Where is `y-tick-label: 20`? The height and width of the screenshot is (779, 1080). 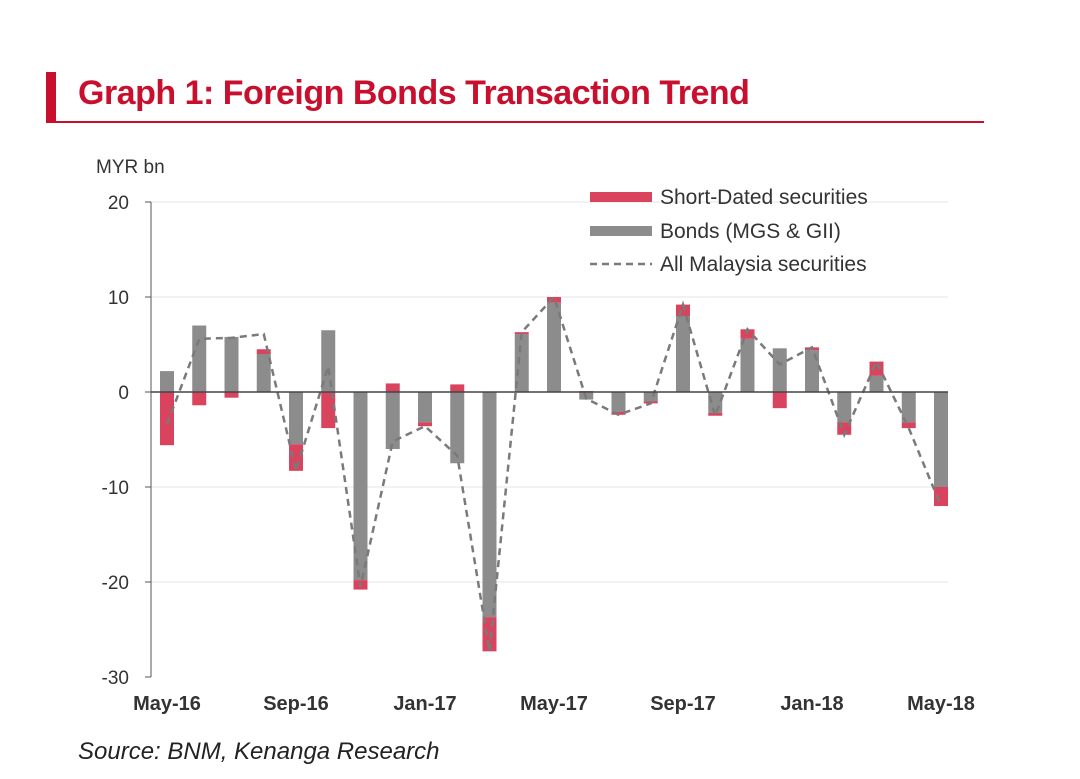
y-tick-label: 20 is located at coordinates (118, 203).